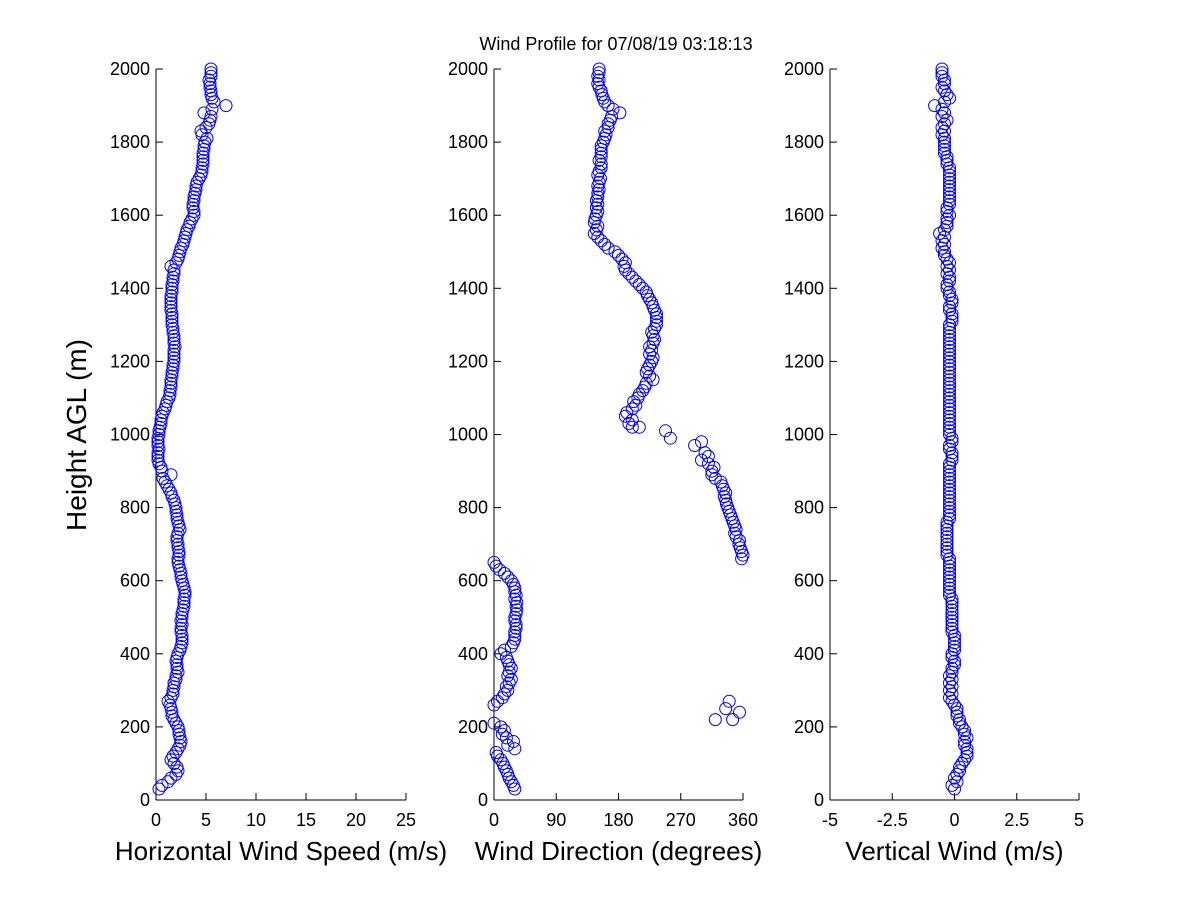 This screenshot has width=1200, height=900. What do you see at coordinates (206, 820) in the screenshot?
I see `x-tick-label: 5` at bounding box center [206, 820].